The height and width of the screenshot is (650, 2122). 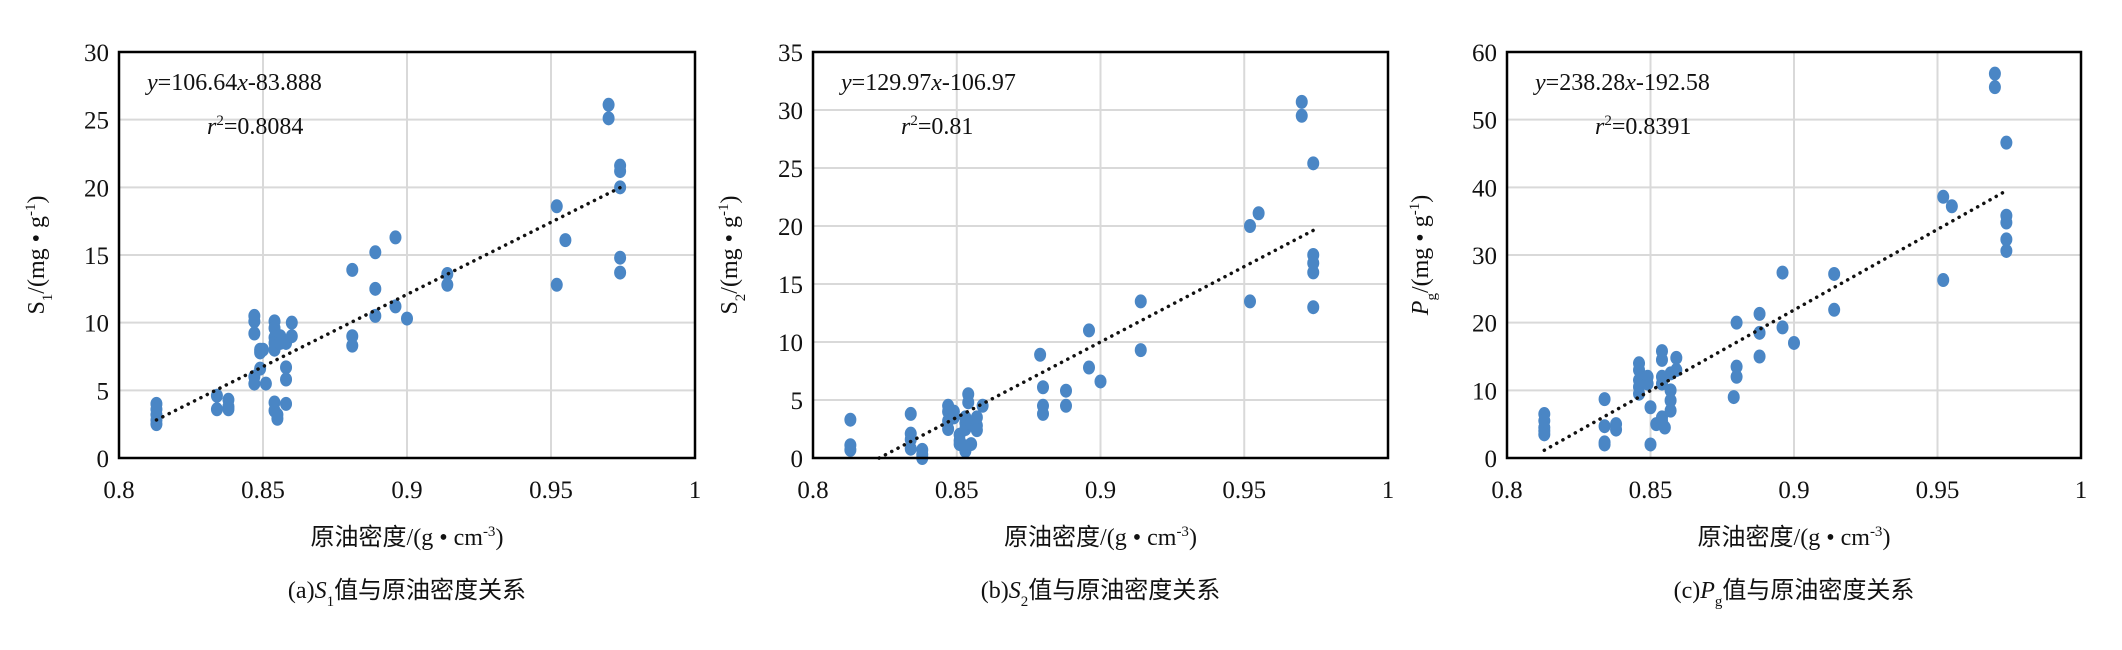 What do you see at coordinates (1643, 126) in the screenshot?
I see `r-squared: r2=0.8391` at bounding box center [1643, 126].